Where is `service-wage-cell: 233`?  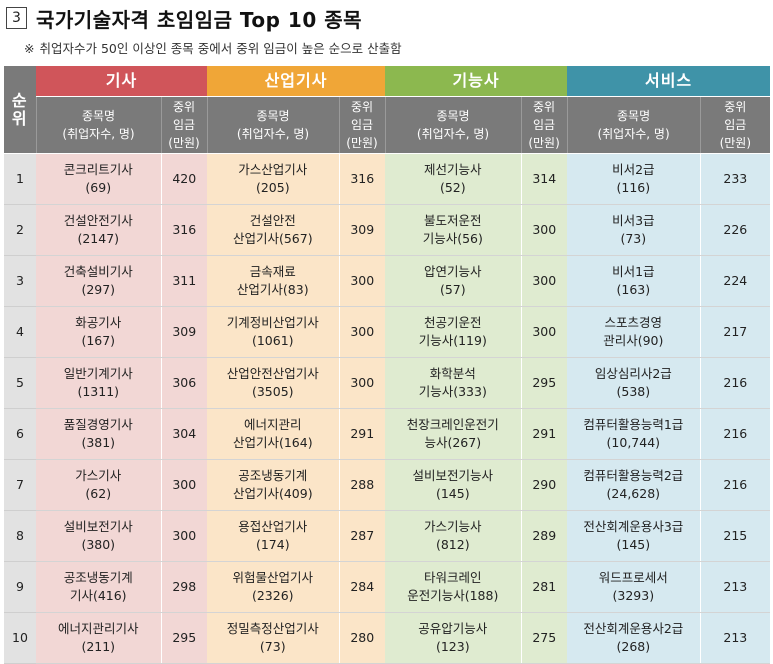
service-wage-cell: 233 is located at coordinates (735, 179).